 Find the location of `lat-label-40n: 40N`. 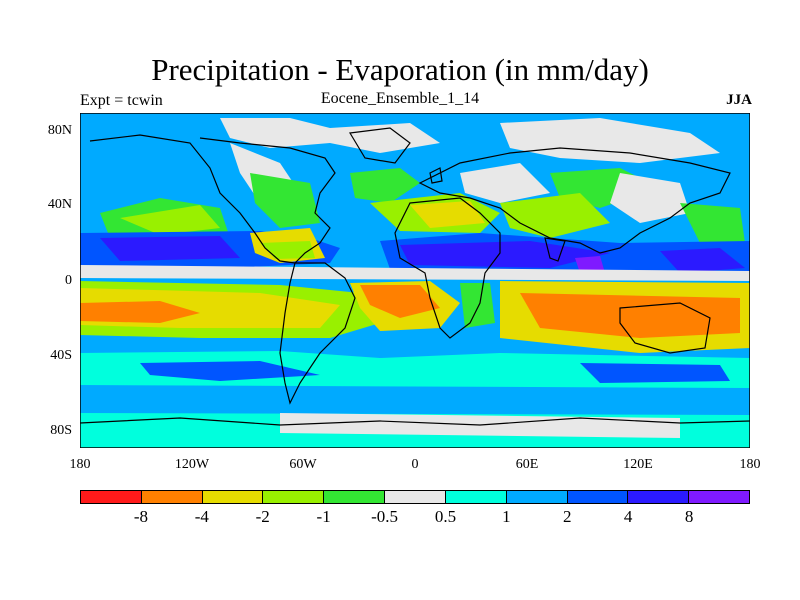

lat-label-40n: 40N is located at coordinates (59, 204).